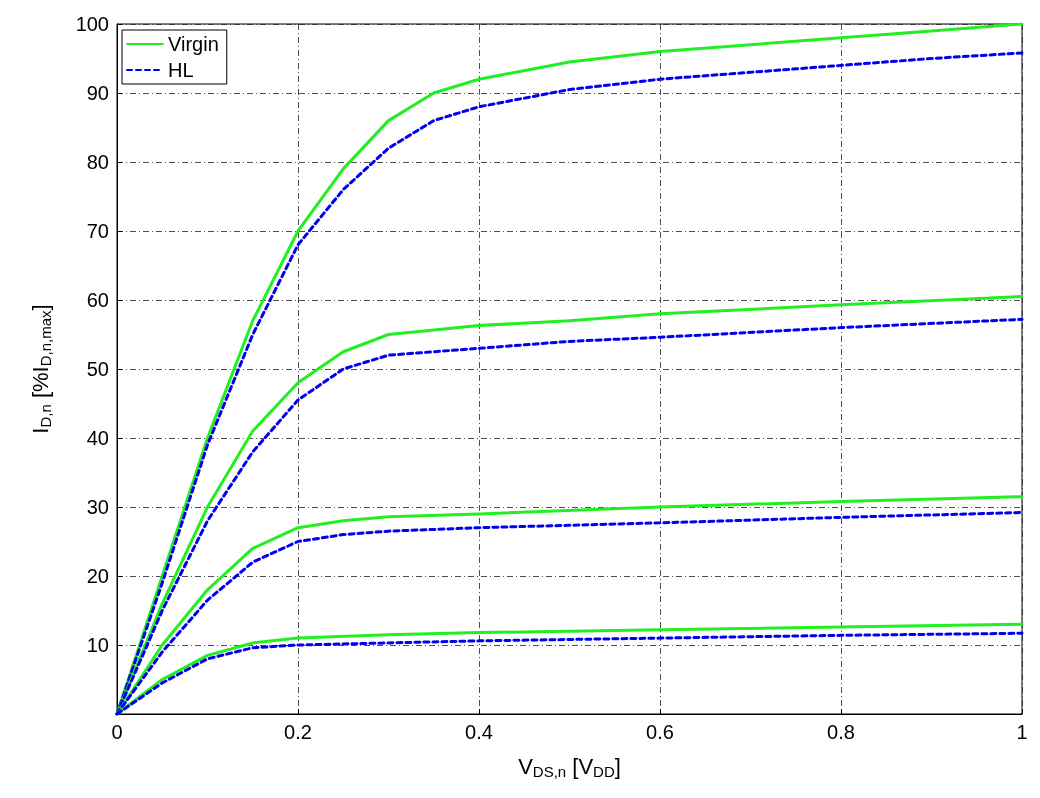 This screenshot has height=798, width=1040. I want to click on x-tick-label: 0.6, so click(660, 732).